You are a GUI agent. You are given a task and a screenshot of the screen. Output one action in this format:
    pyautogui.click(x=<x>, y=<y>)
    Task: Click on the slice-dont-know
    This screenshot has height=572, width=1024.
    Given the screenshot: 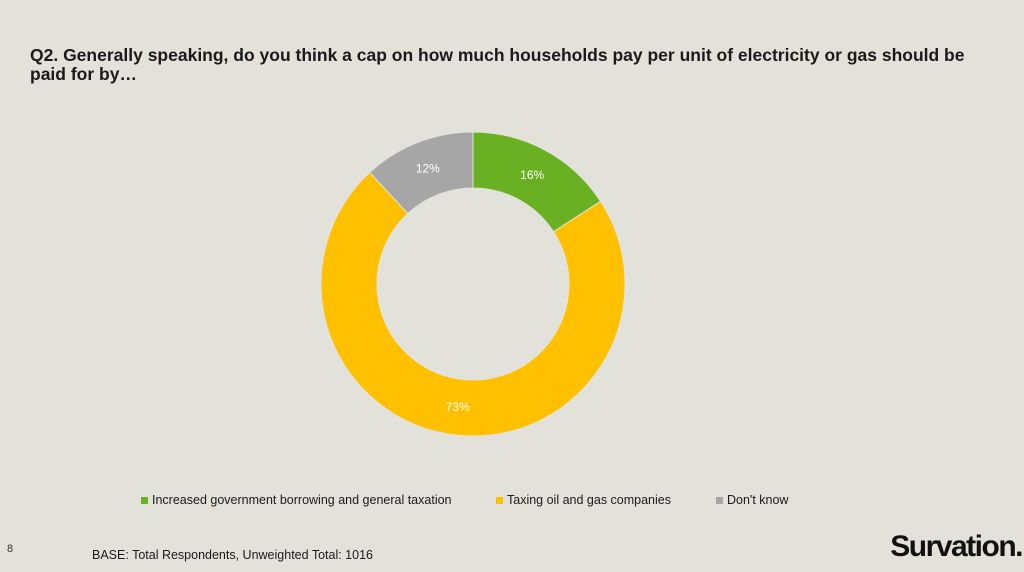 What is the action you would take?
    pyautogui.click(x=421, y=173)
    